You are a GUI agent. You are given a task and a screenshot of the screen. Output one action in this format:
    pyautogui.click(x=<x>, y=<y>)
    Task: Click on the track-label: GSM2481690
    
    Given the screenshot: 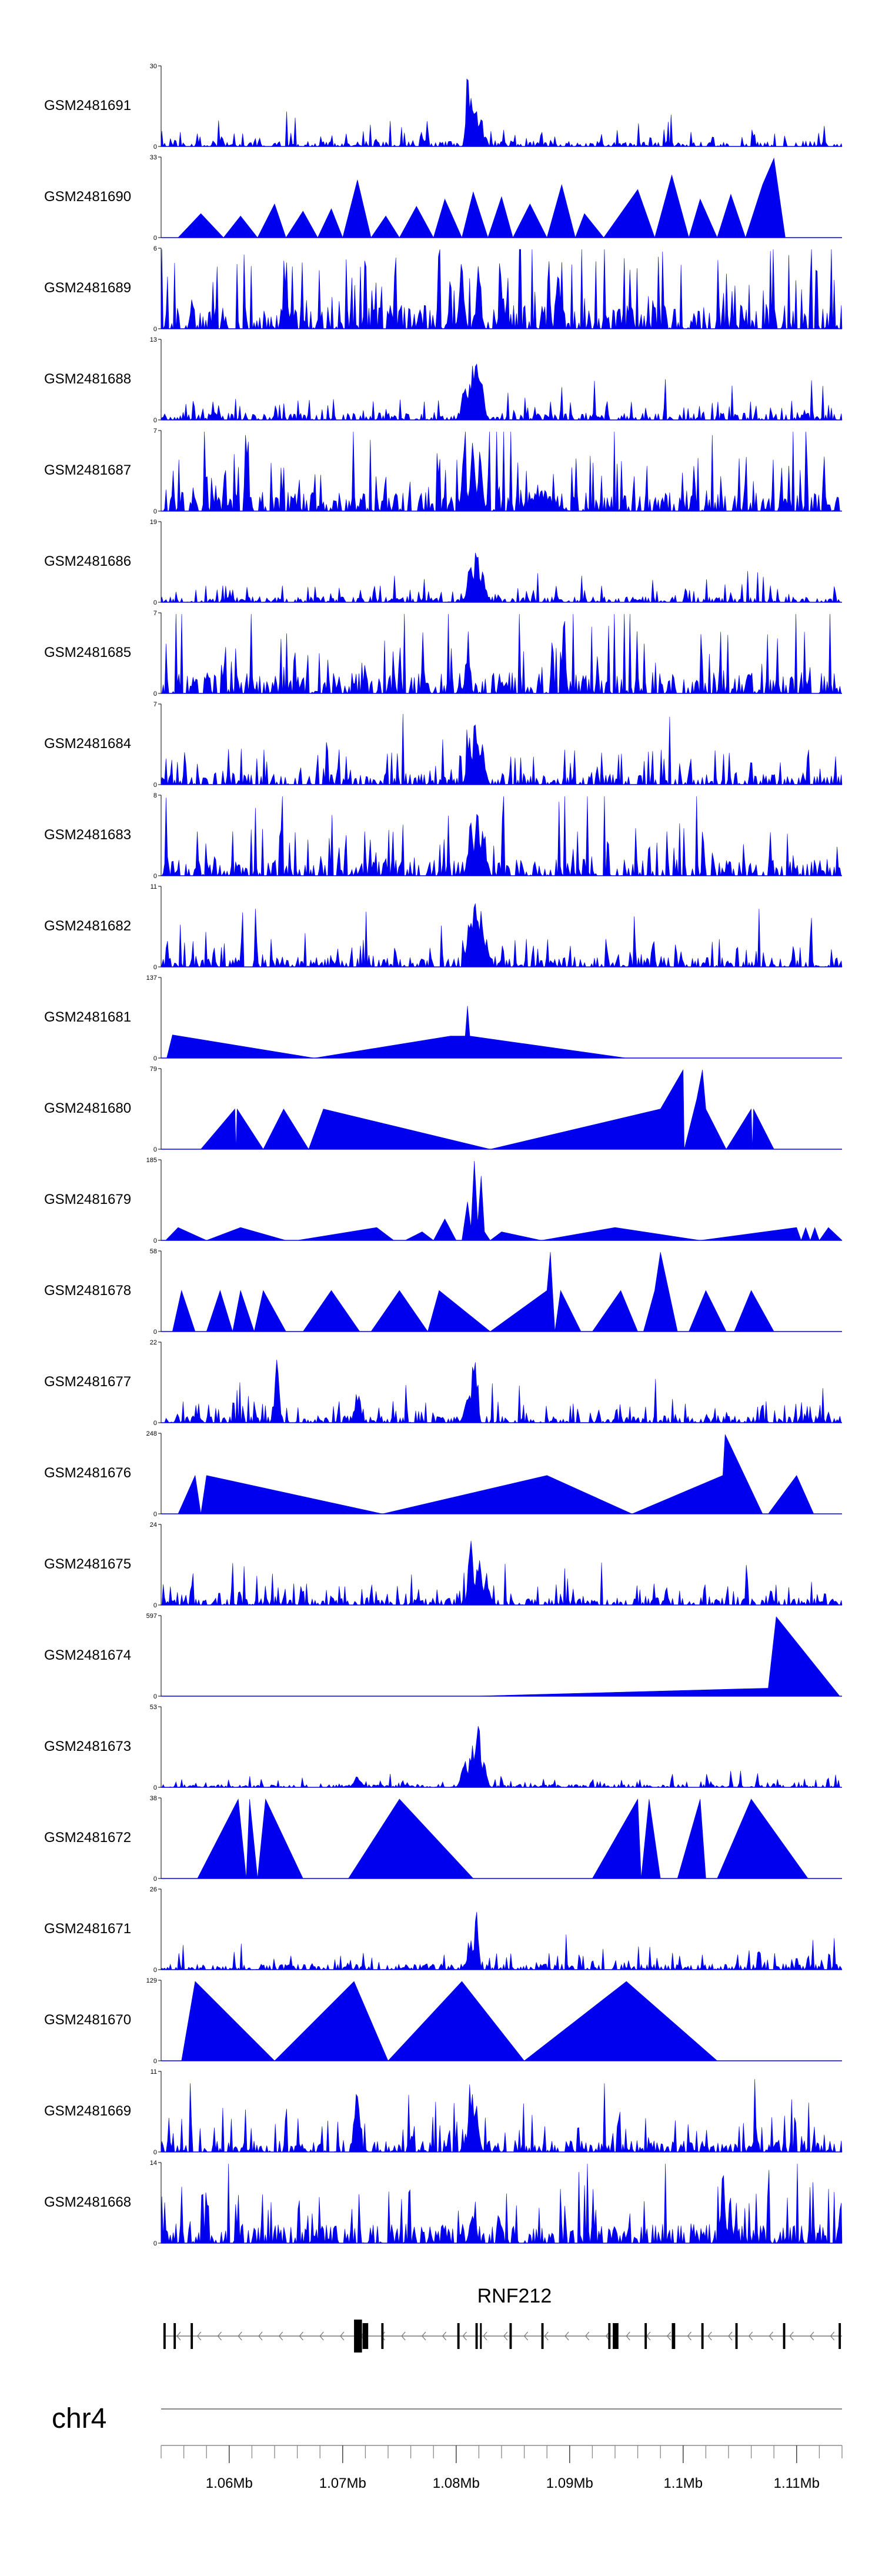 What is the action you would take?
    pyautogui.click(x=87, y=197)
    